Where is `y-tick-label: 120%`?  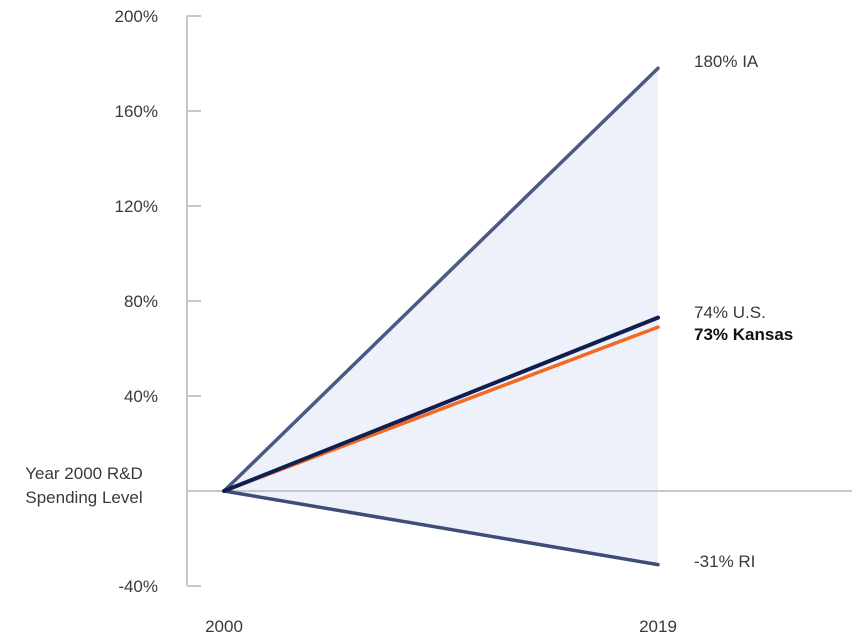
y-tick-label: 120% is located at coordinates (136, 206).